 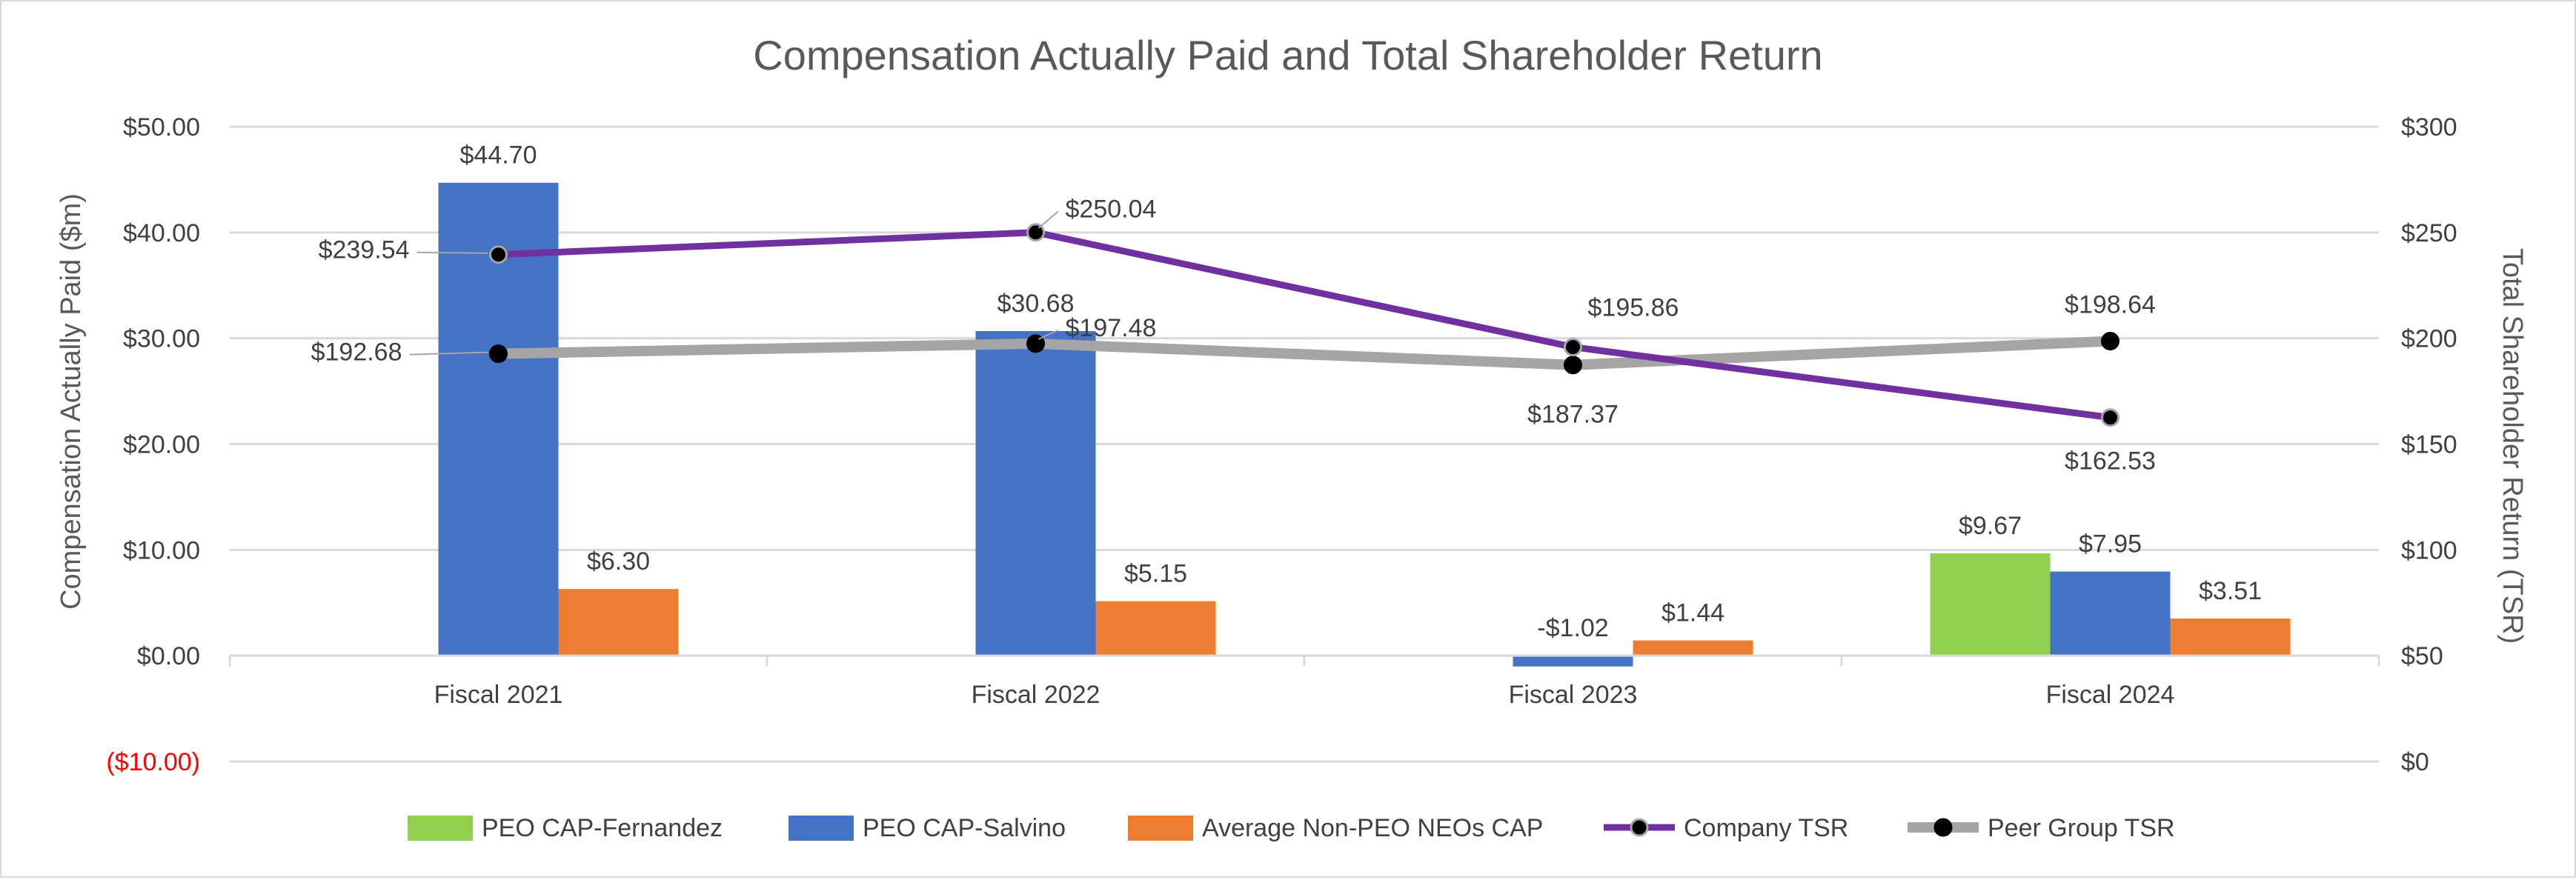 I want to click on line-data-label: $192.68, so click(x=356, y=353).